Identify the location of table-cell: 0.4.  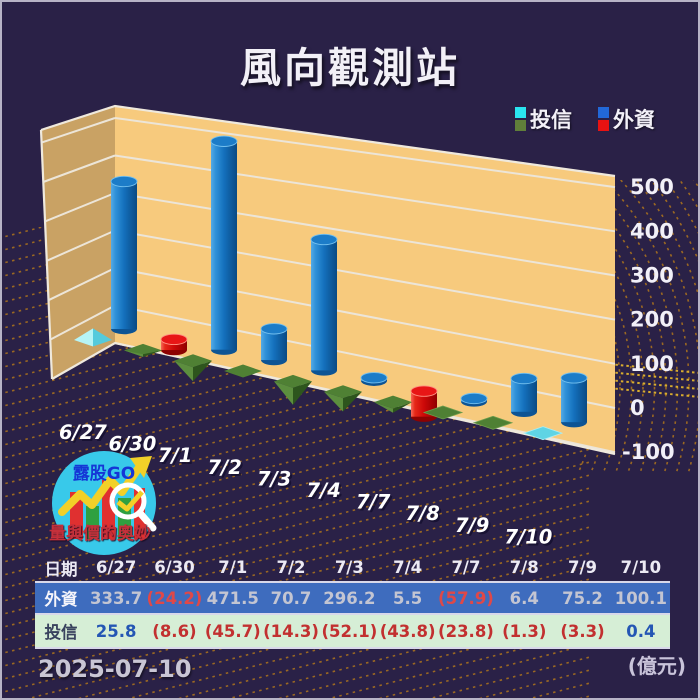
(641, 631).